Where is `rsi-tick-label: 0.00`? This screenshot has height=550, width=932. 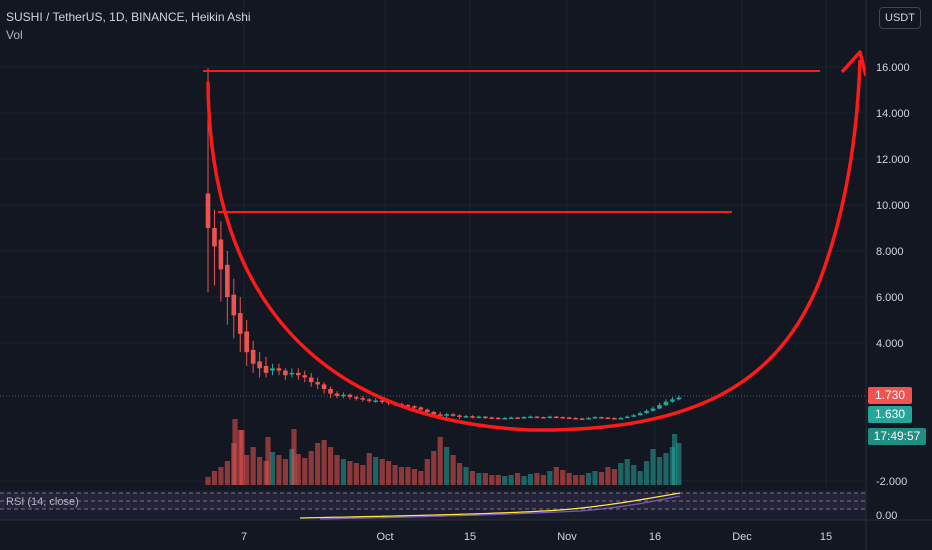 rsi-tick-label: 0.00 is located at coordinates (886, 516).